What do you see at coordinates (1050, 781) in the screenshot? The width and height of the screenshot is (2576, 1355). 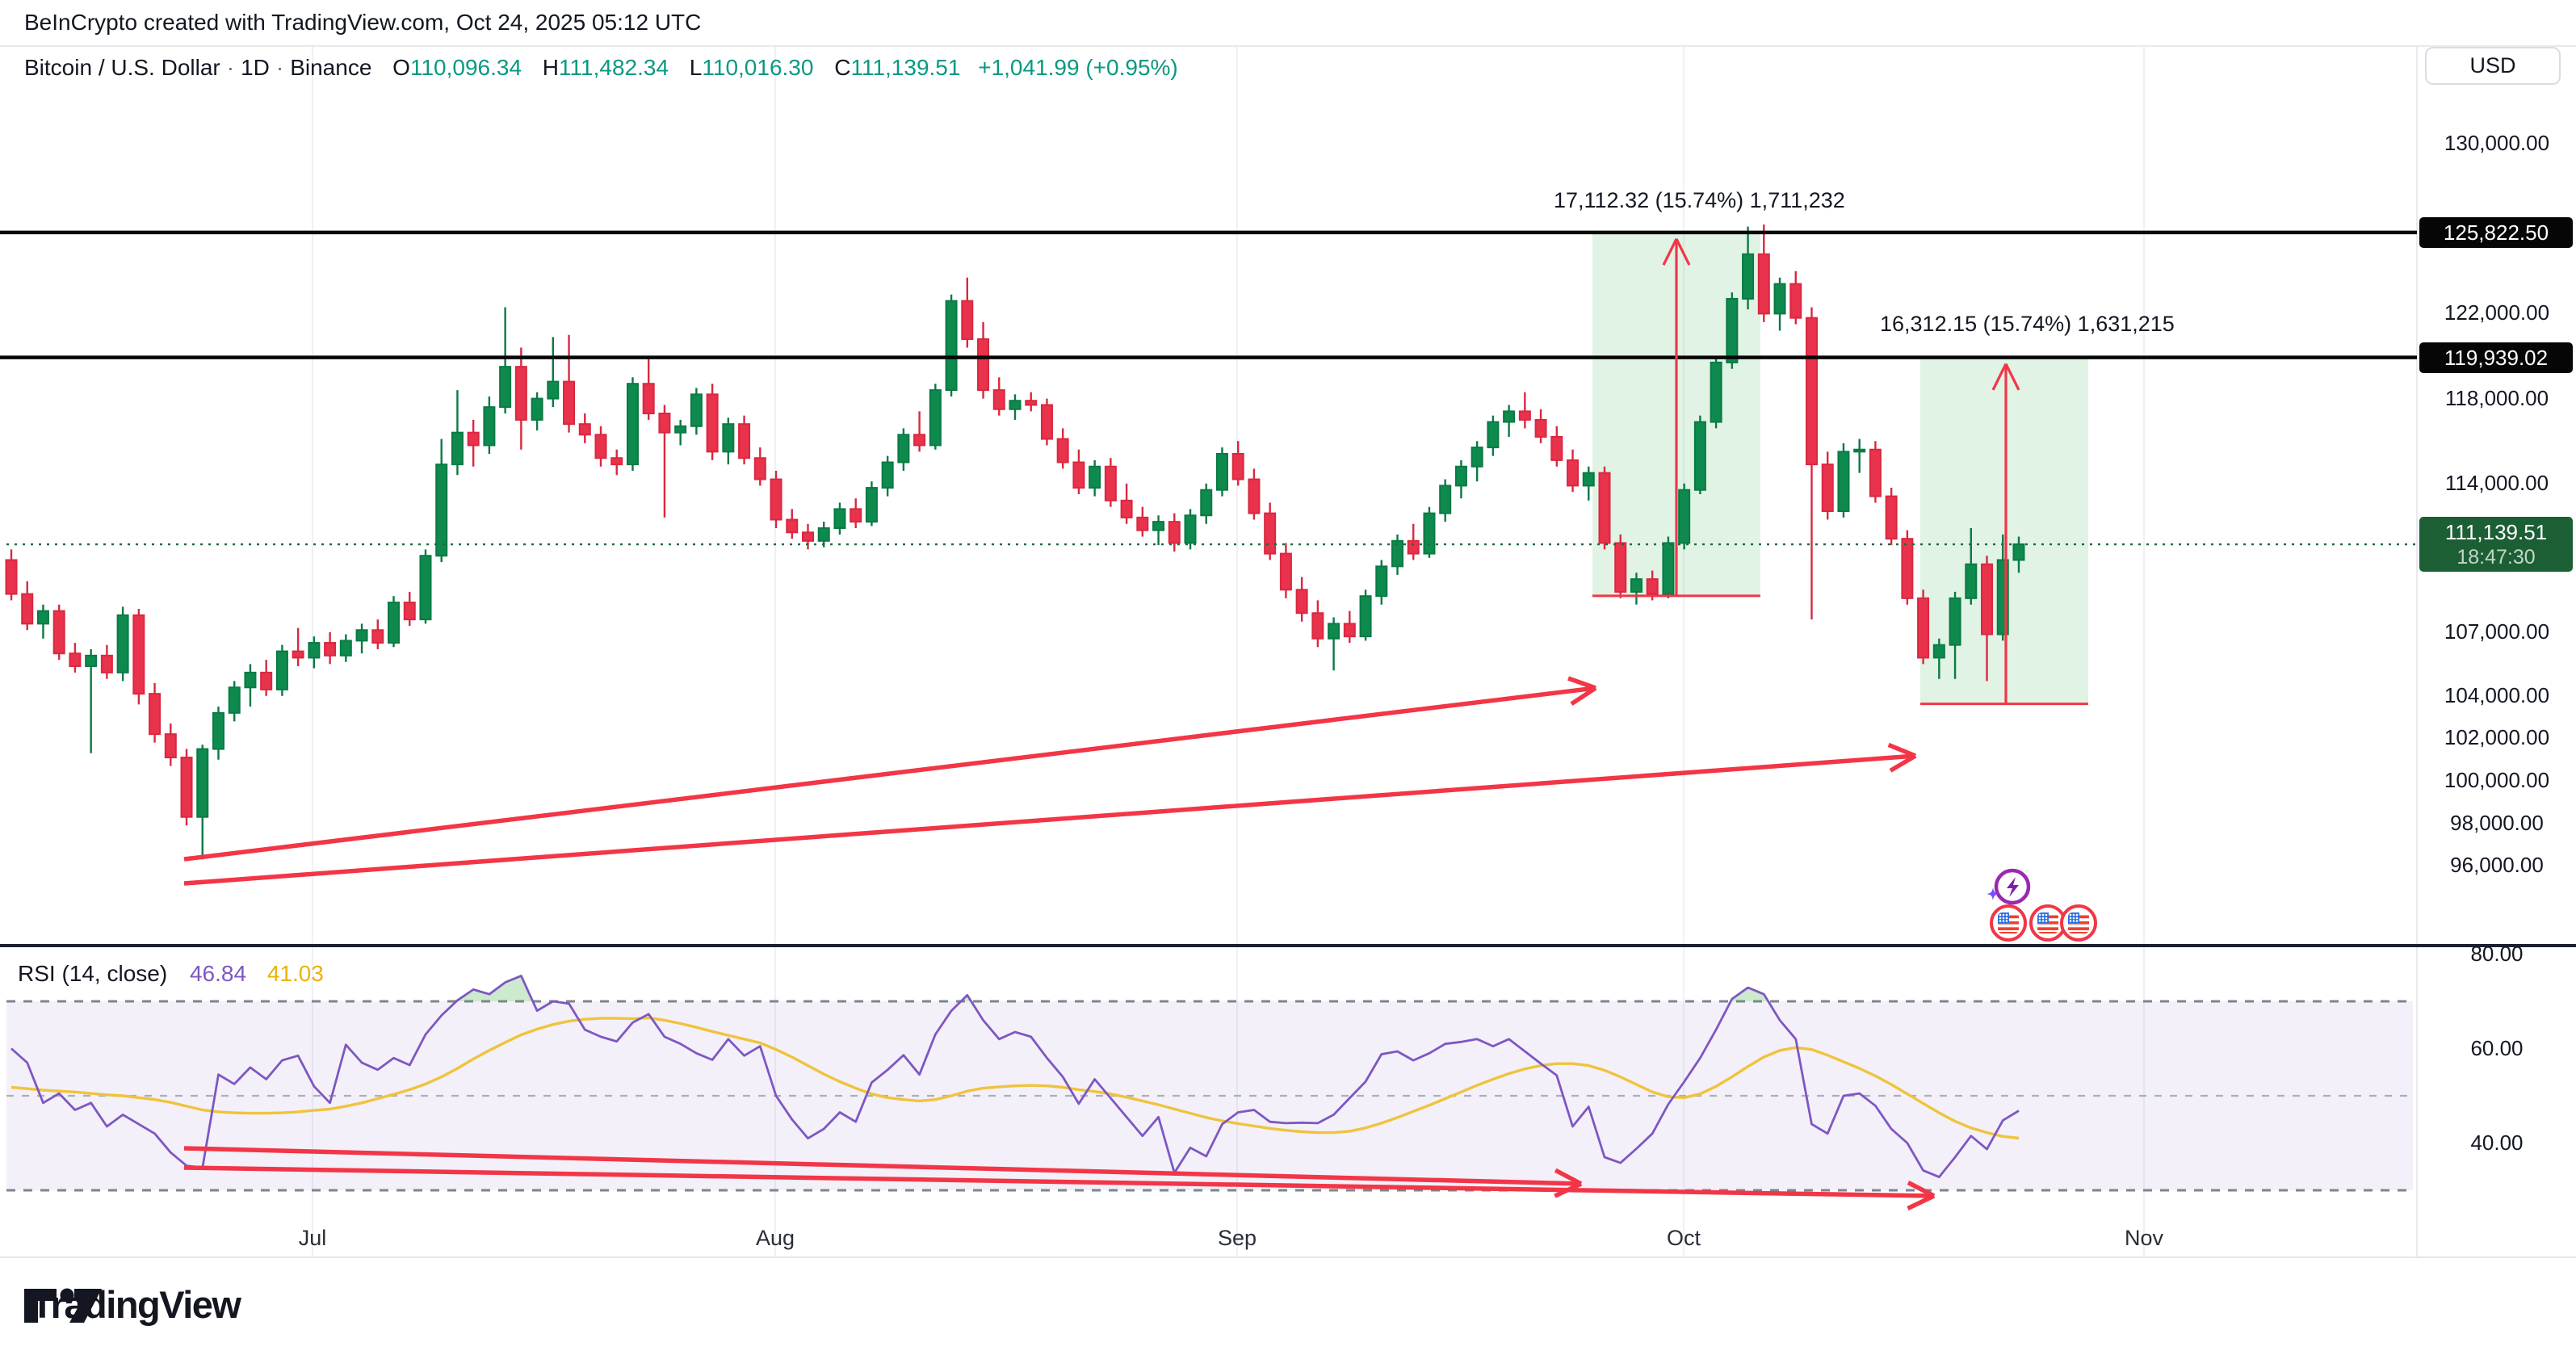 I see `price-trend-arrows` at bounding box center [1050, 781].